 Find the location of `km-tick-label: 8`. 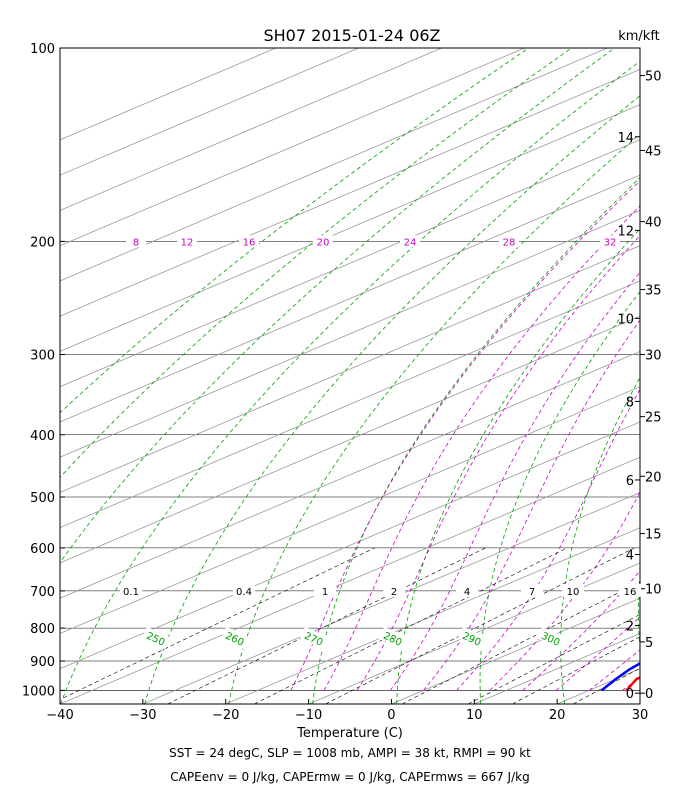

km-tick-label: 8 is located at coordinates (630, 402).